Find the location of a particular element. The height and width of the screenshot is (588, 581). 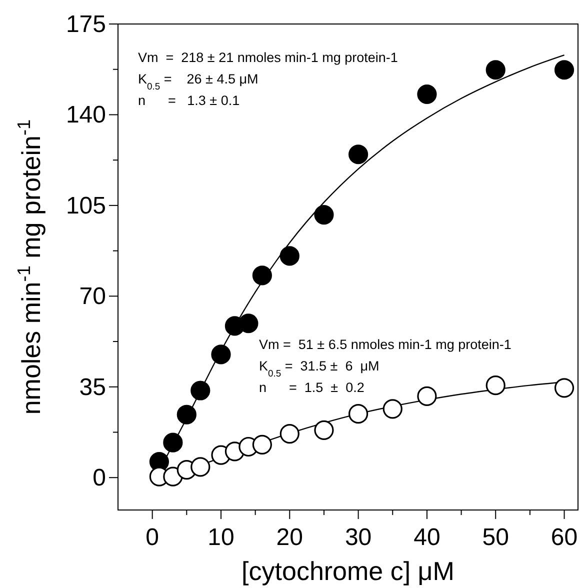

y-tick-label: 105 is located at coordinates (86, 206).